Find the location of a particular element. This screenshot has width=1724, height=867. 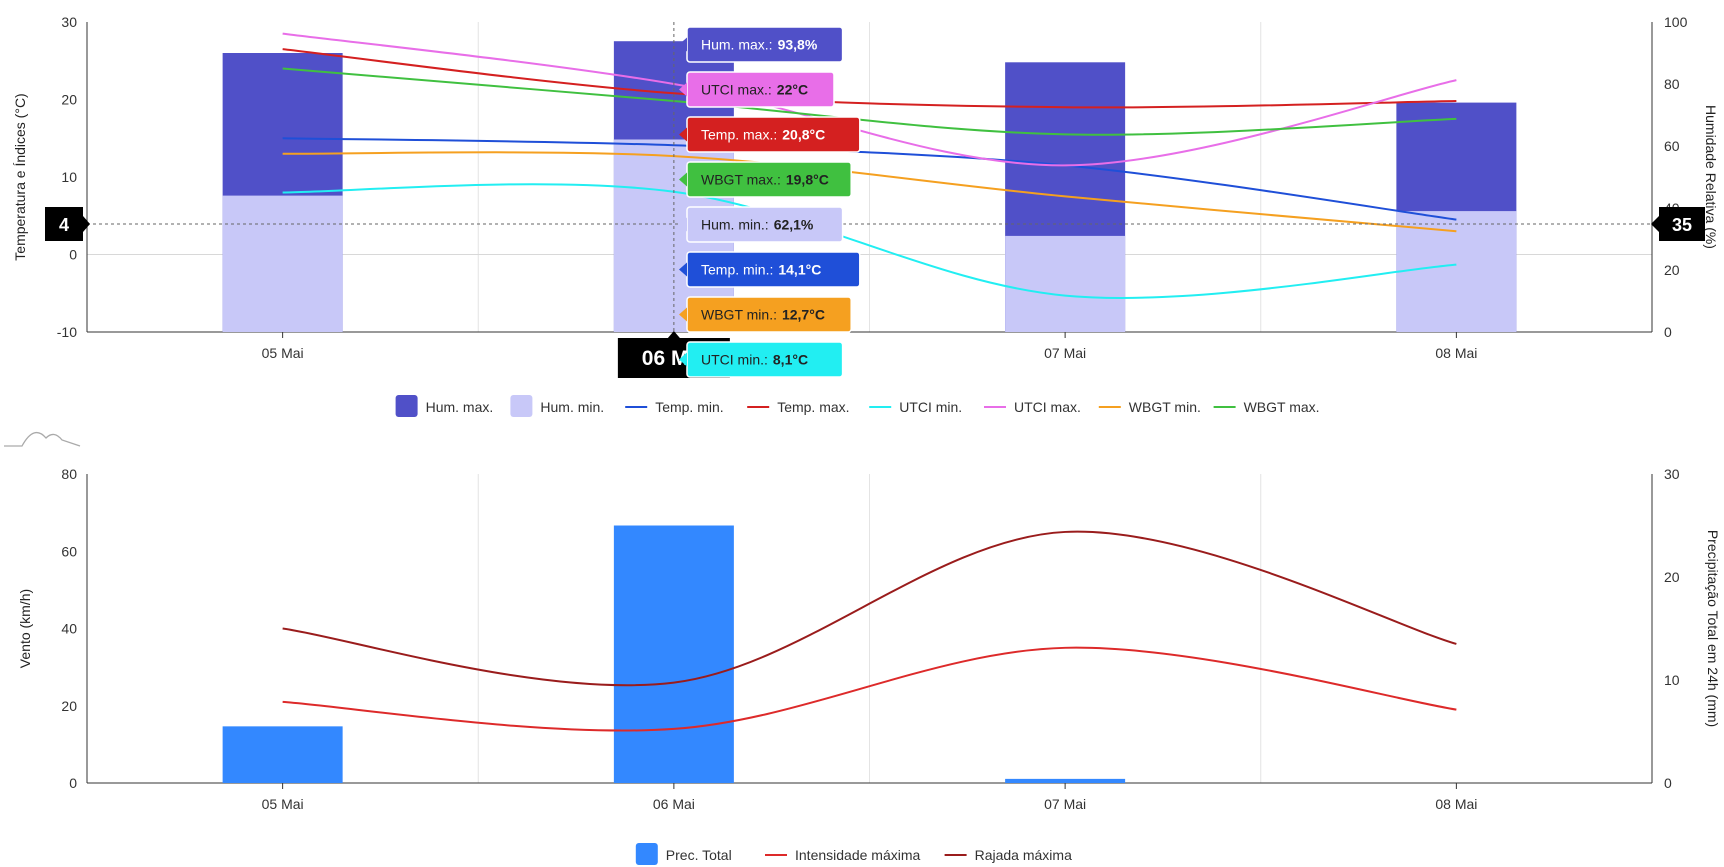

y-right-tick-label: 80 is located at coordinates (1672, 84).